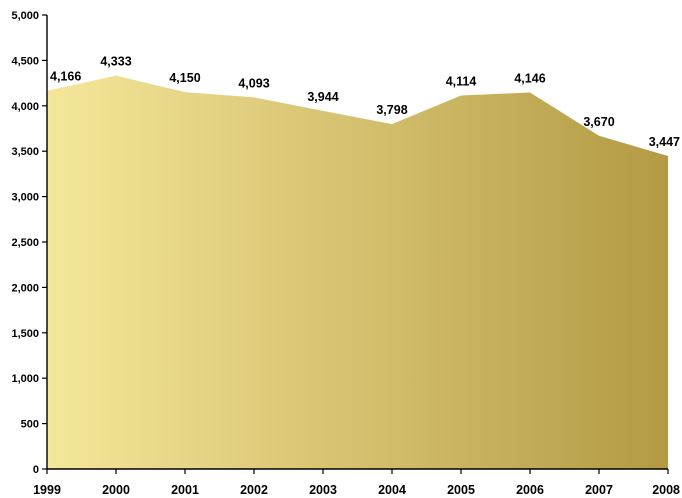  I want to click on y-tick-label: 2,000, so click(25, 288).